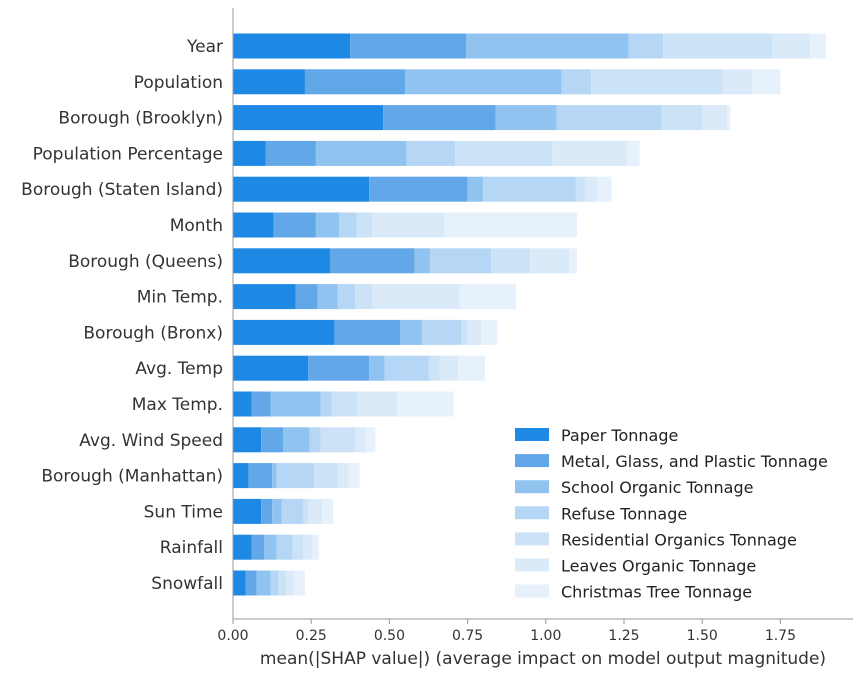  I want to click on category-label: Year, so click(204, 47).